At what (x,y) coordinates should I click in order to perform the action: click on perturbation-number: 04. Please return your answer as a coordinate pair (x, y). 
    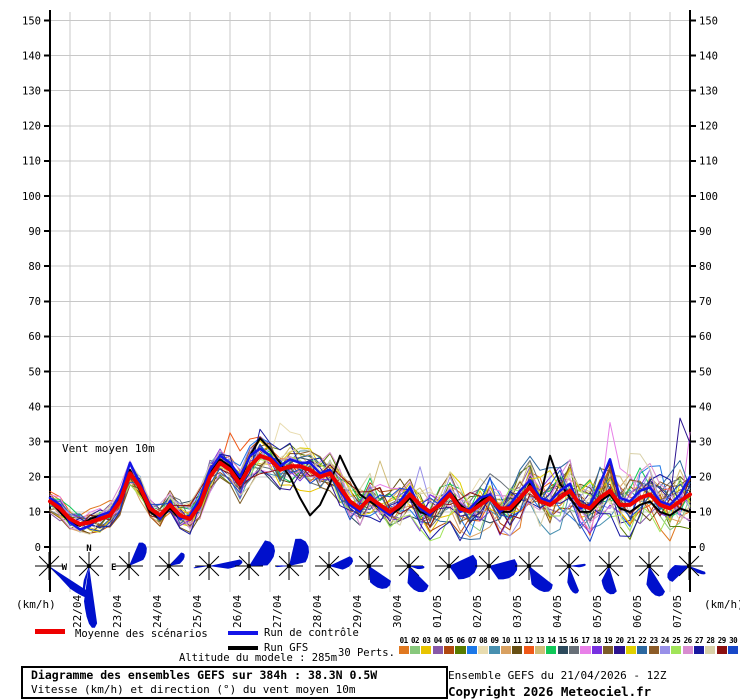
    Looking at the image, I should click on (438, 640).